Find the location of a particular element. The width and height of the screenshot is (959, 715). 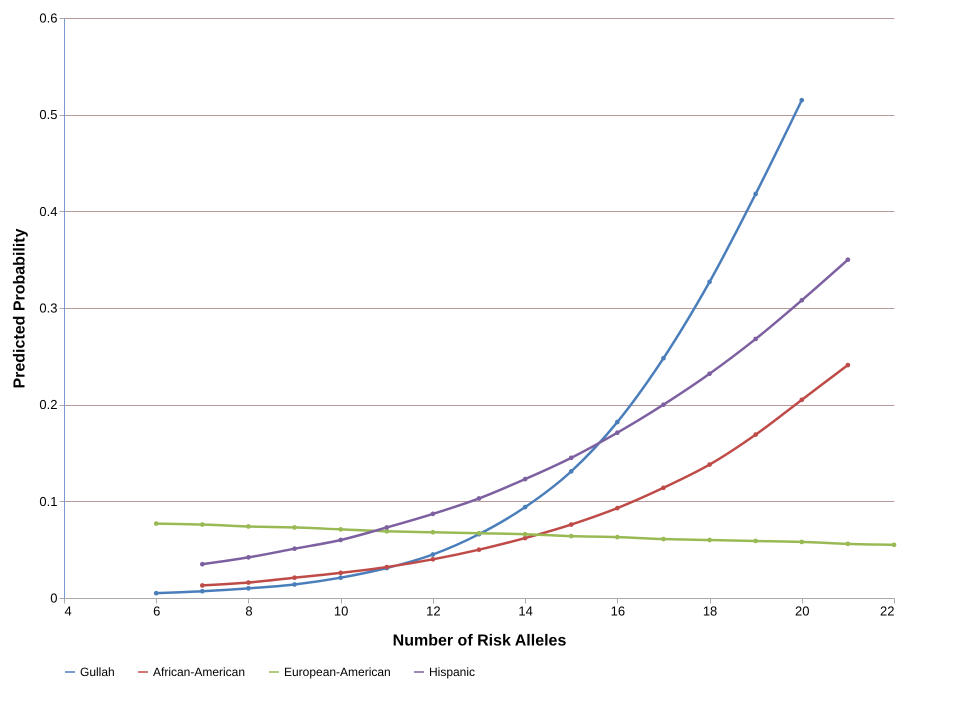

x-tick-label: 6 is located at coordinates (156, 611).